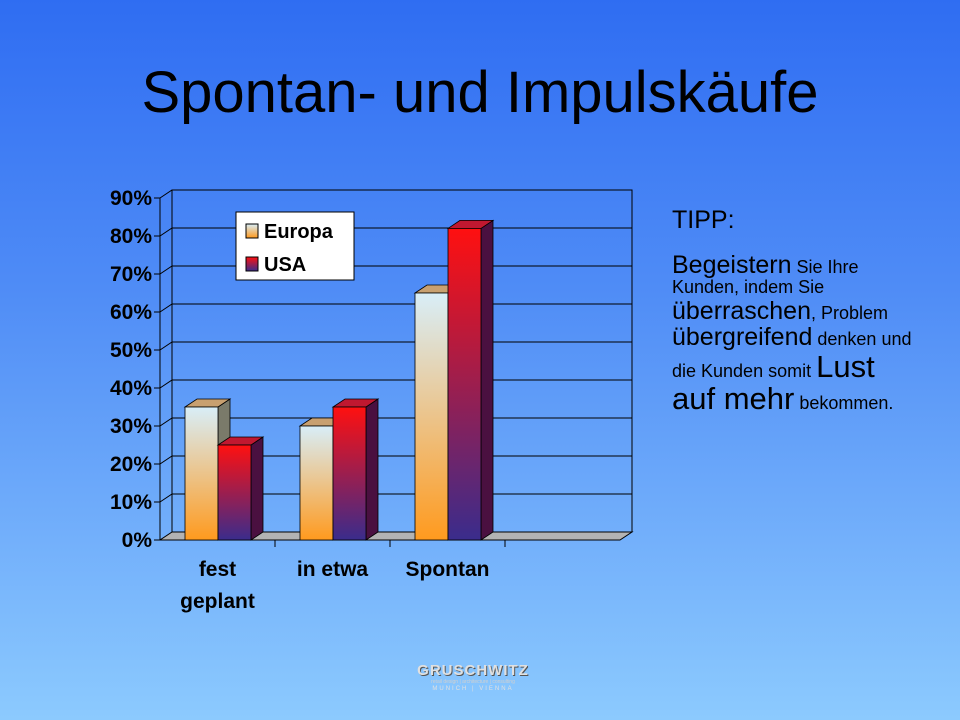 Image resolution: width=960 pixels, height=720 pixels. What do you see at coordinates (131, 312) in the screenshot?
I see `y-tick-label: 60%` at bounding box center [131, 312].